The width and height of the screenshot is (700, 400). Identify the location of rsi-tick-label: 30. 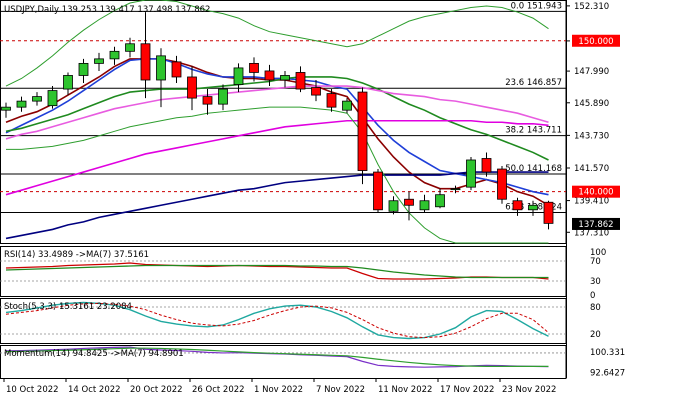
(595, 282).